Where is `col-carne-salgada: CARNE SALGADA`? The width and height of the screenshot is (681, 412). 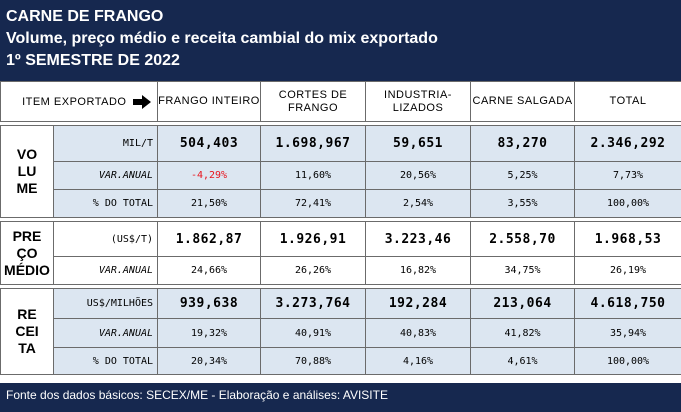
col-carne-salgada: CARNE SALGADA is located at coordinates (523, 101).